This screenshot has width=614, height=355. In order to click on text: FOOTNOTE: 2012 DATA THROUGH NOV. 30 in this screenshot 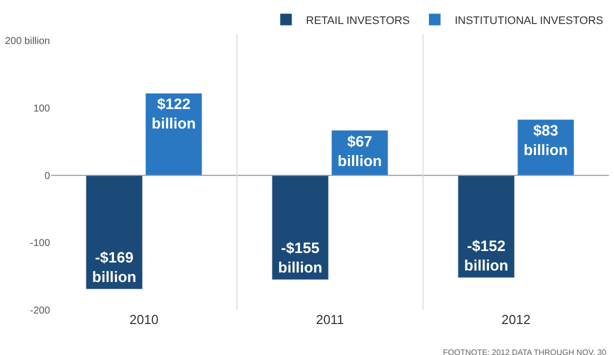, I will do `click(525, 351)`.